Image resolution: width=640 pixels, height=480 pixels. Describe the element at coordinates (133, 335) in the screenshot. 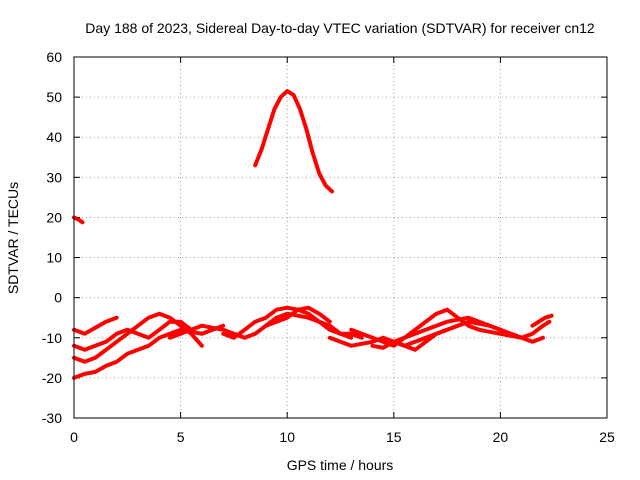

I see `series-line-s5` at that location.